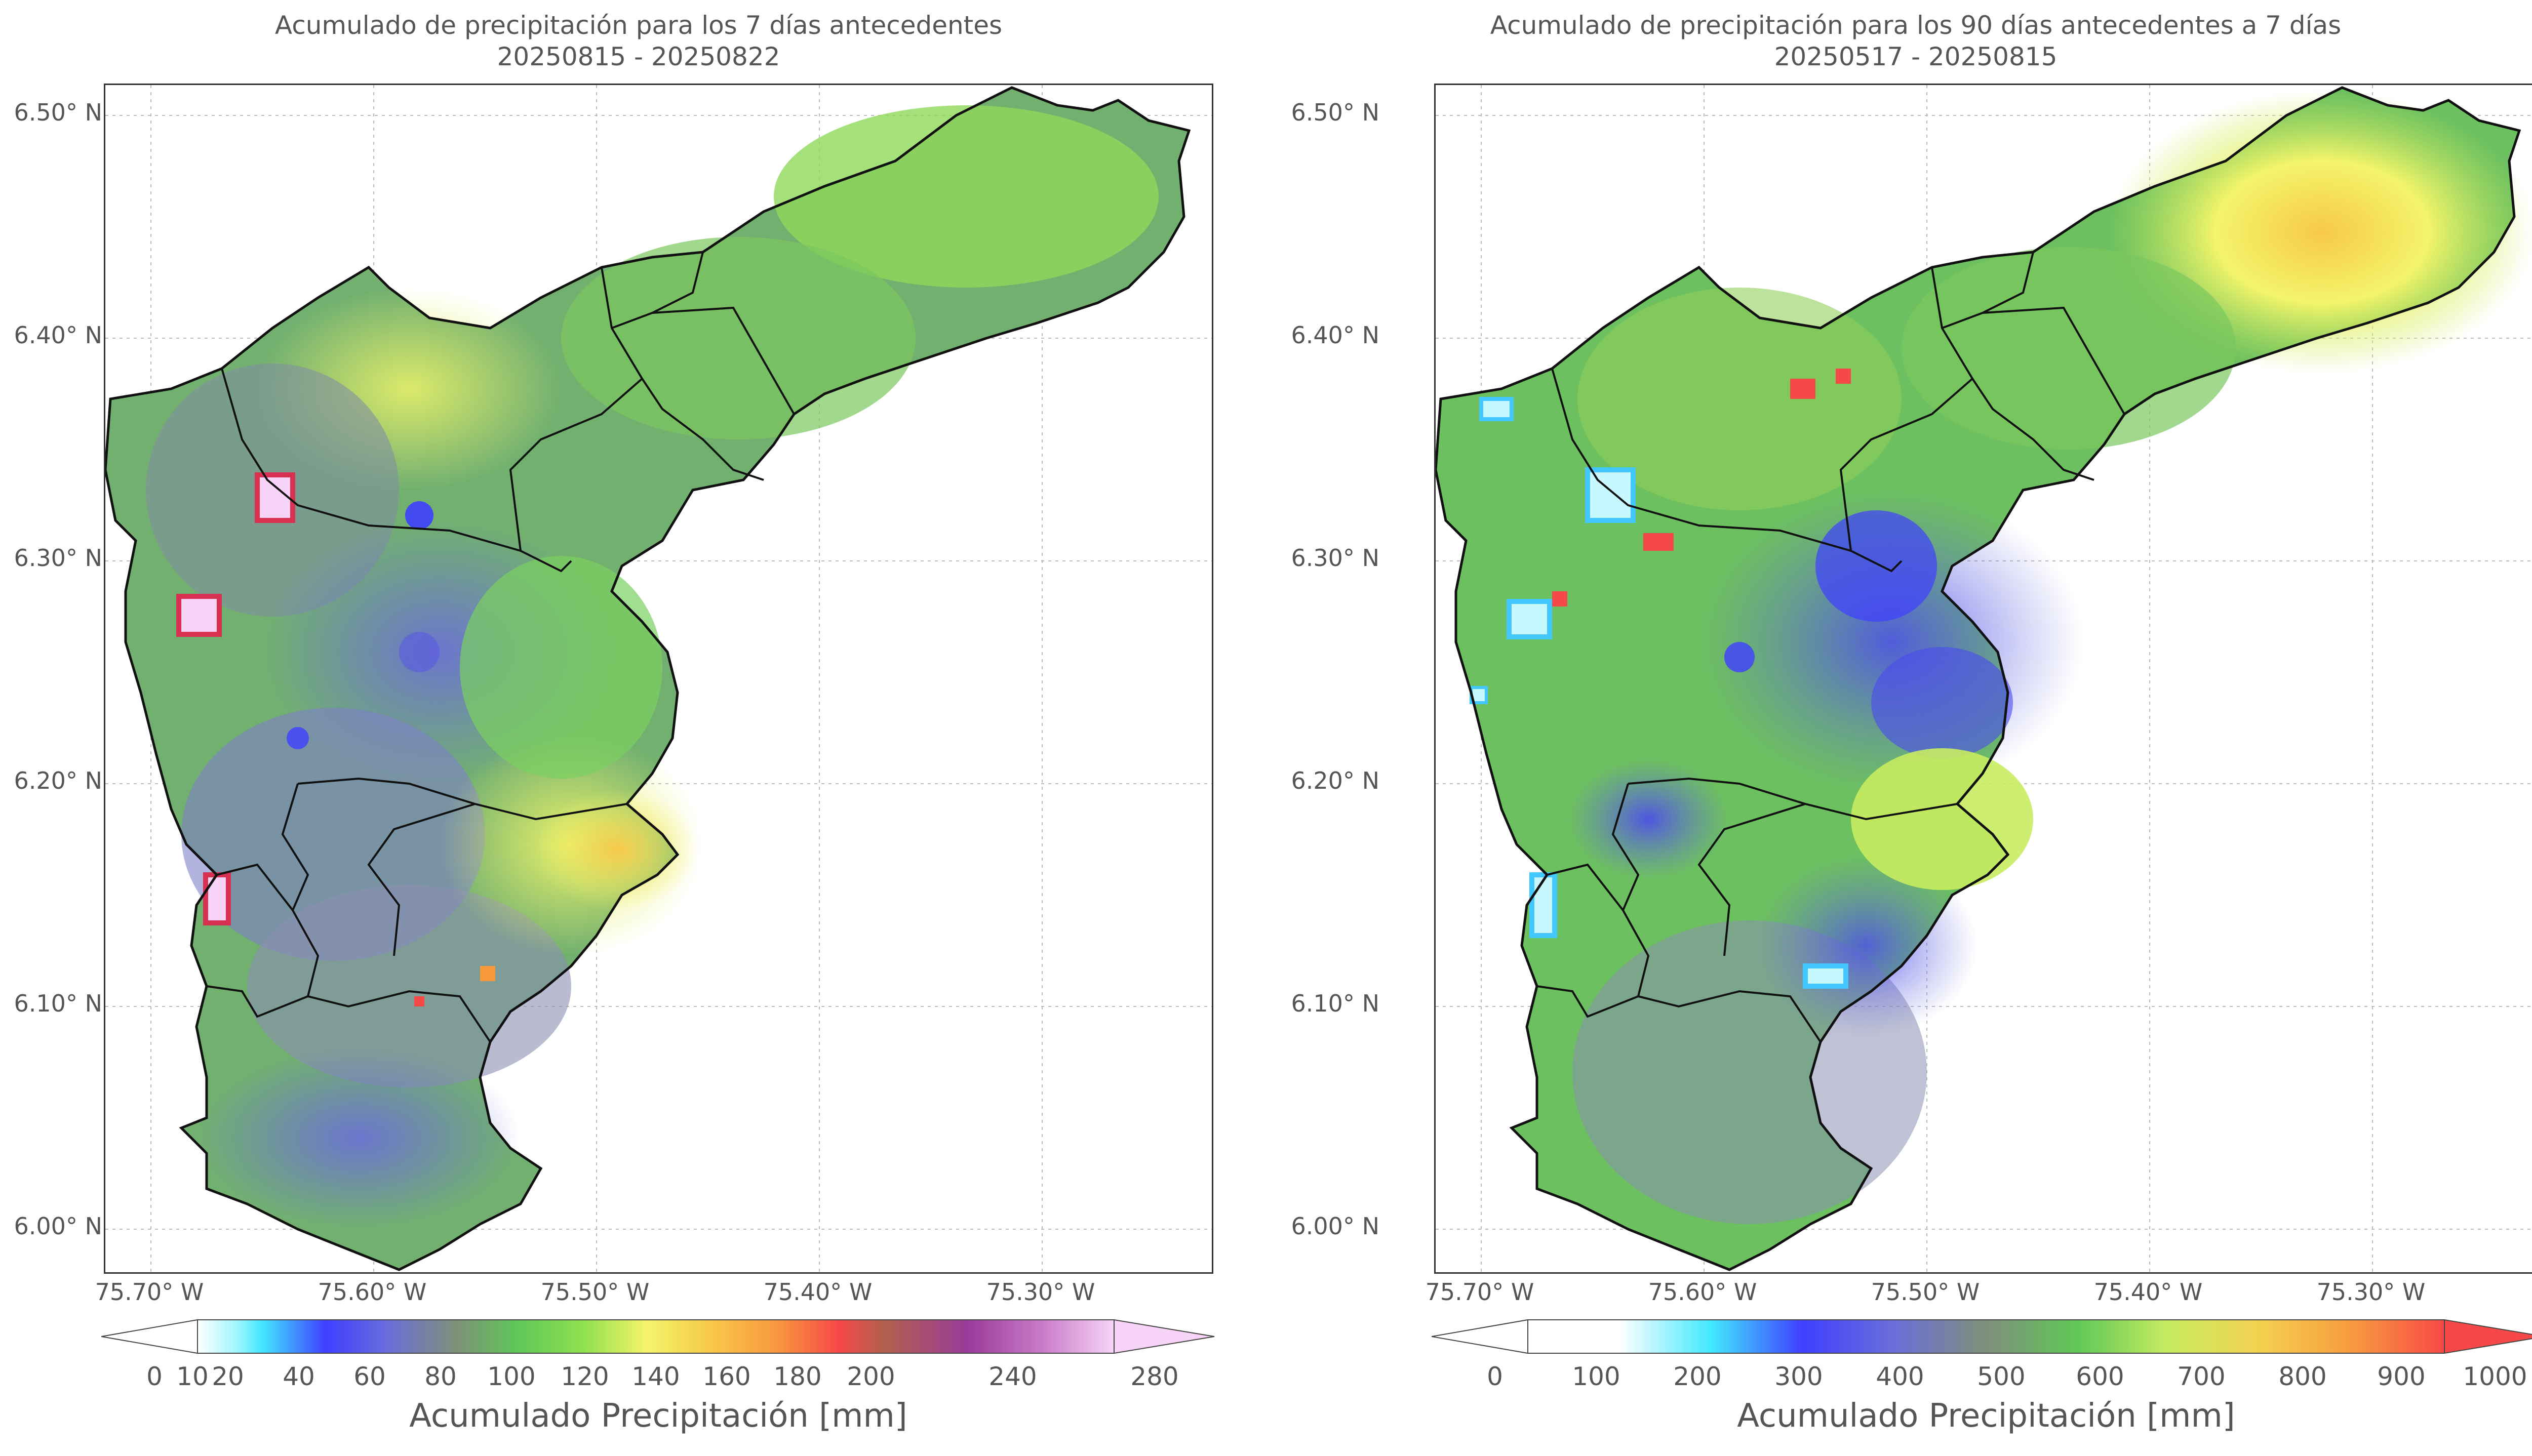 The image size is (2532, 1456). Describe the element at coordinates (2302, 1376) in the screenshot. I see `colorbar-tick: 800` at that location.